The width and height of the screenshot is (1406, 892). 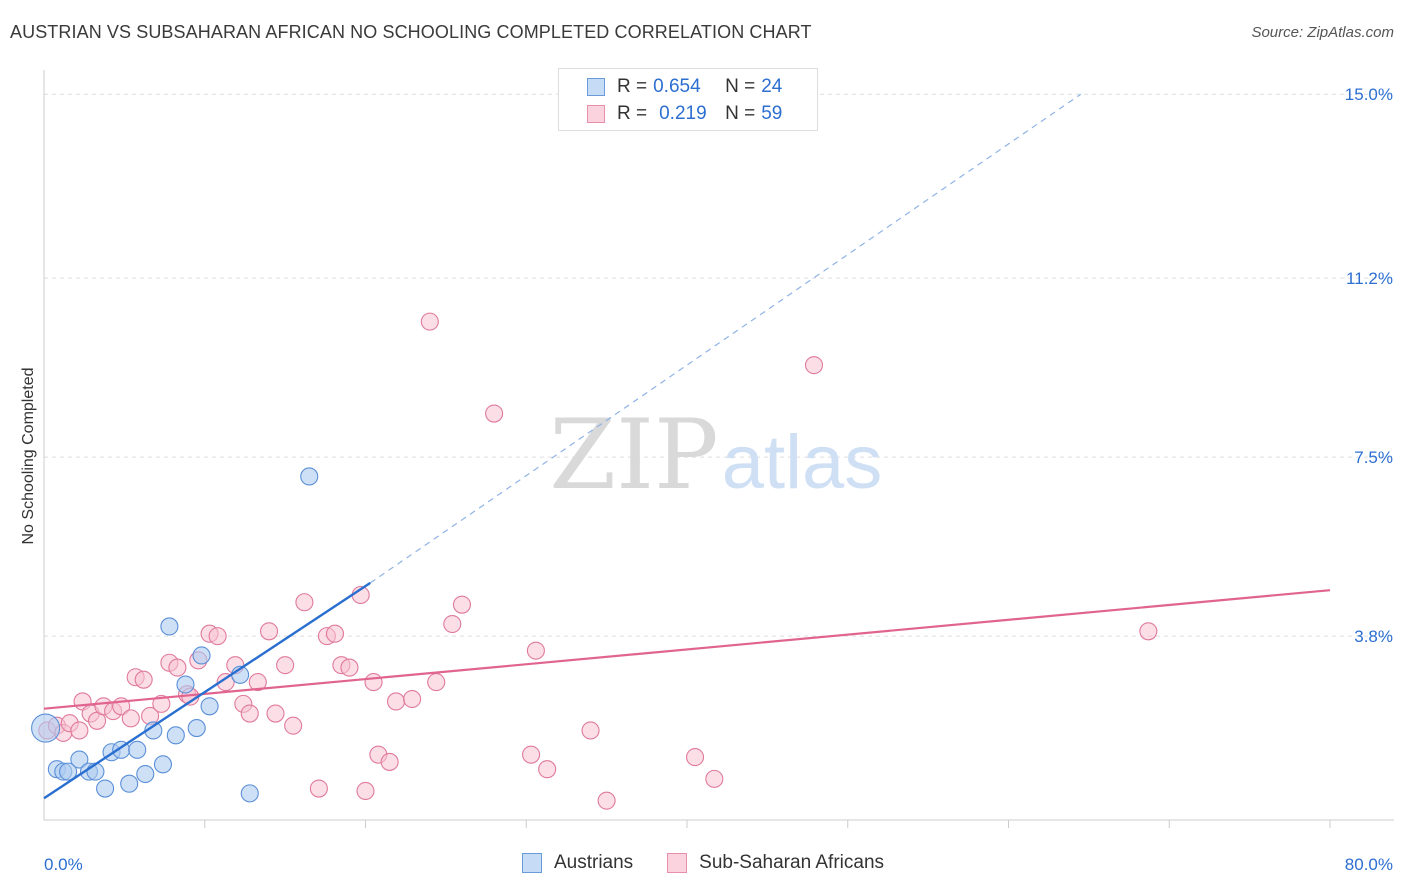 What do you see at coordinates (1322, 32) in the screenshot?
I see `source-label: Source: ZipAtlas.com` at bounding box center [1322, 32].